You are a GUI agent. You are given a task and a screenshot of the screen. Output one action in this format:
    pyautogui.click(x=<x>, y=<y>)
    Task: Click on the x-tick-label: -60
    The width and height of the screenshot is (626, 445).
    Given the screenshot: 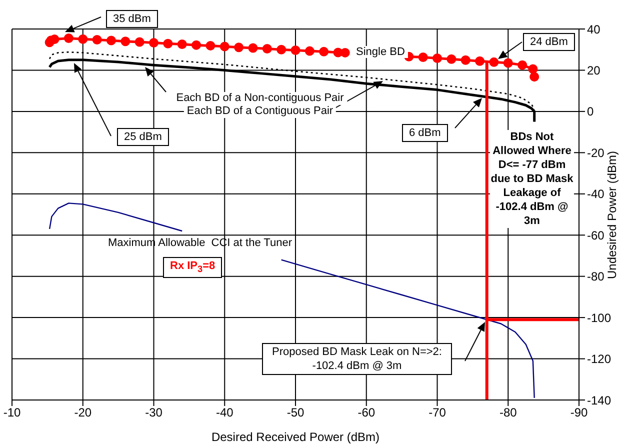 What is the action you would take?
    pyautogui.click(x=367, y=413)
    